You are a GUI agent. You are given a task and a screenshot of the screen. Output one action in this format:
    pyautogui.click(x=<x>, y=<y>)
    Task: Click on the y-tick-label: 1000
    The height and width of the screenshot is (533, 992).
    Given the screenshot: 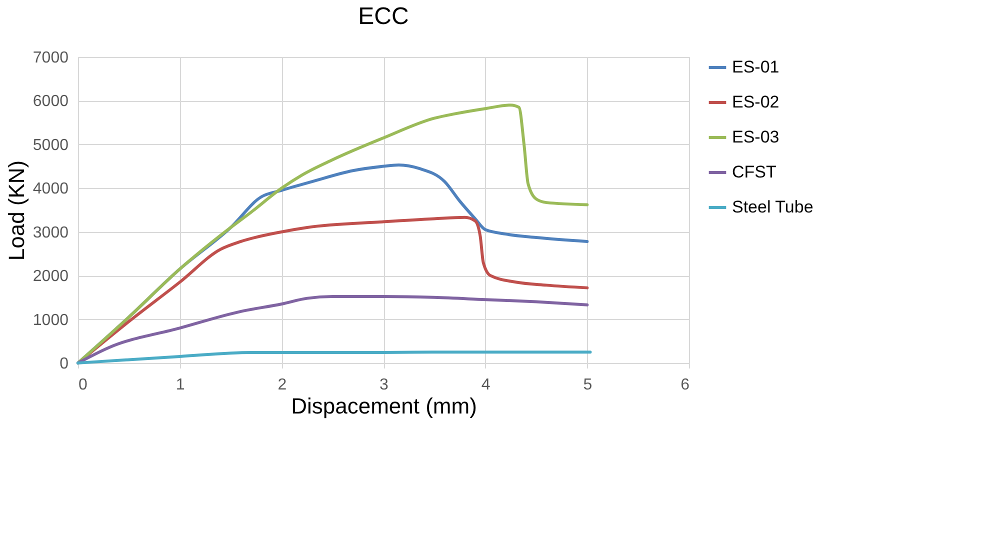 What is the action you would take?
    pyautogui.click(x=50, y=320)
    